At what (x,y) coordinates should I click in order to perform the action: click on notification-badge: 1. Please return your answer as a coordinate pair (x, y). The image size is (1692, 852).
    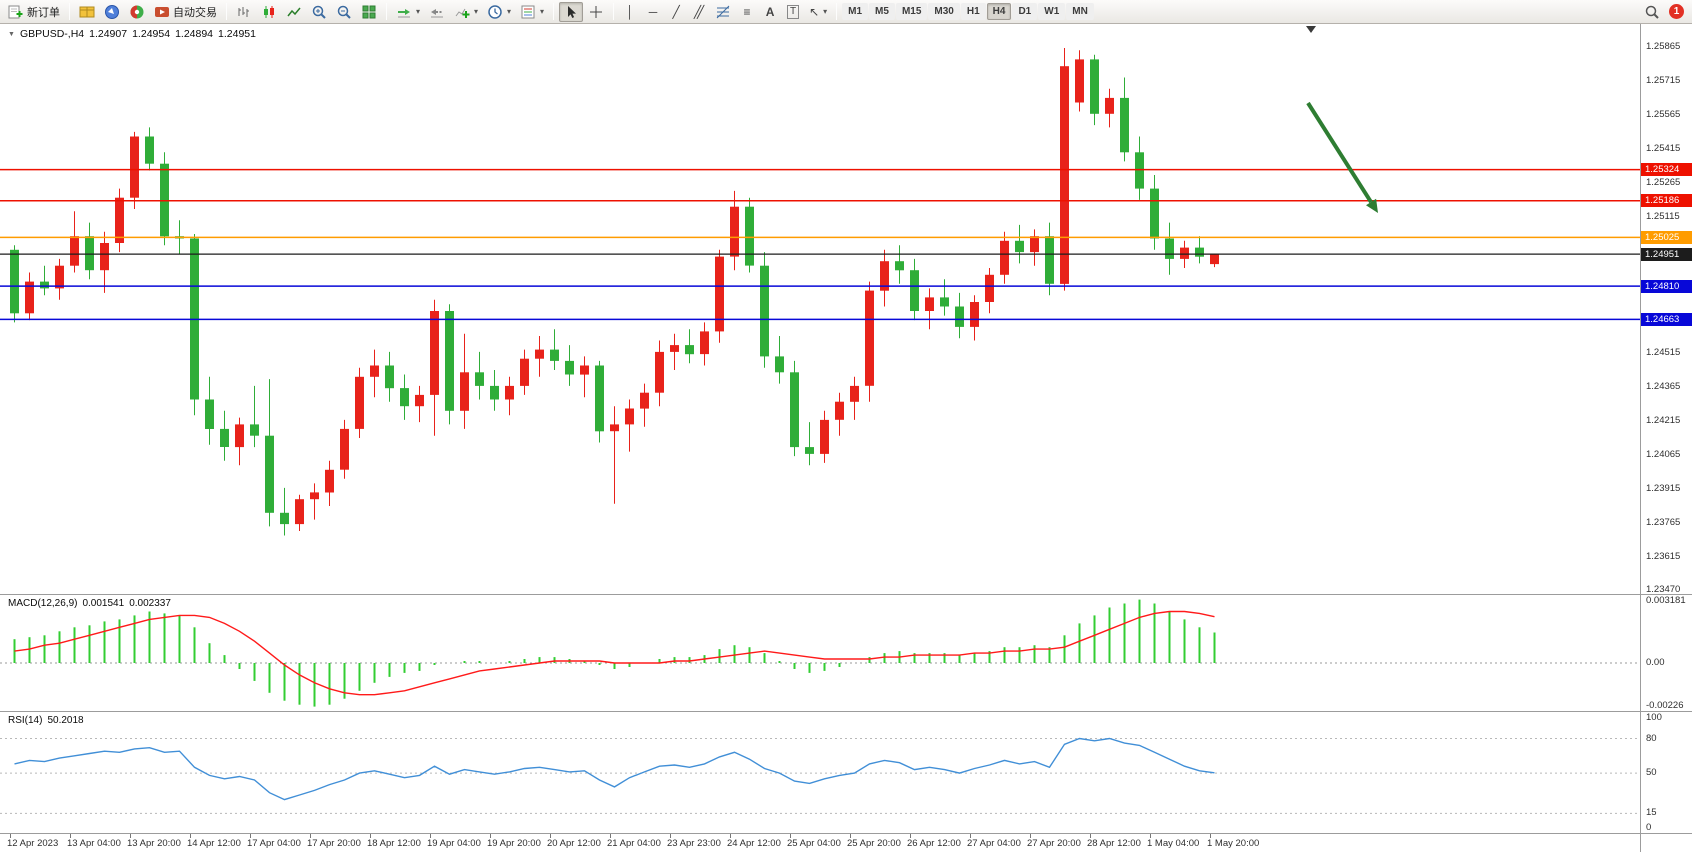
    Looking at the image, I should click on (1676, 11).